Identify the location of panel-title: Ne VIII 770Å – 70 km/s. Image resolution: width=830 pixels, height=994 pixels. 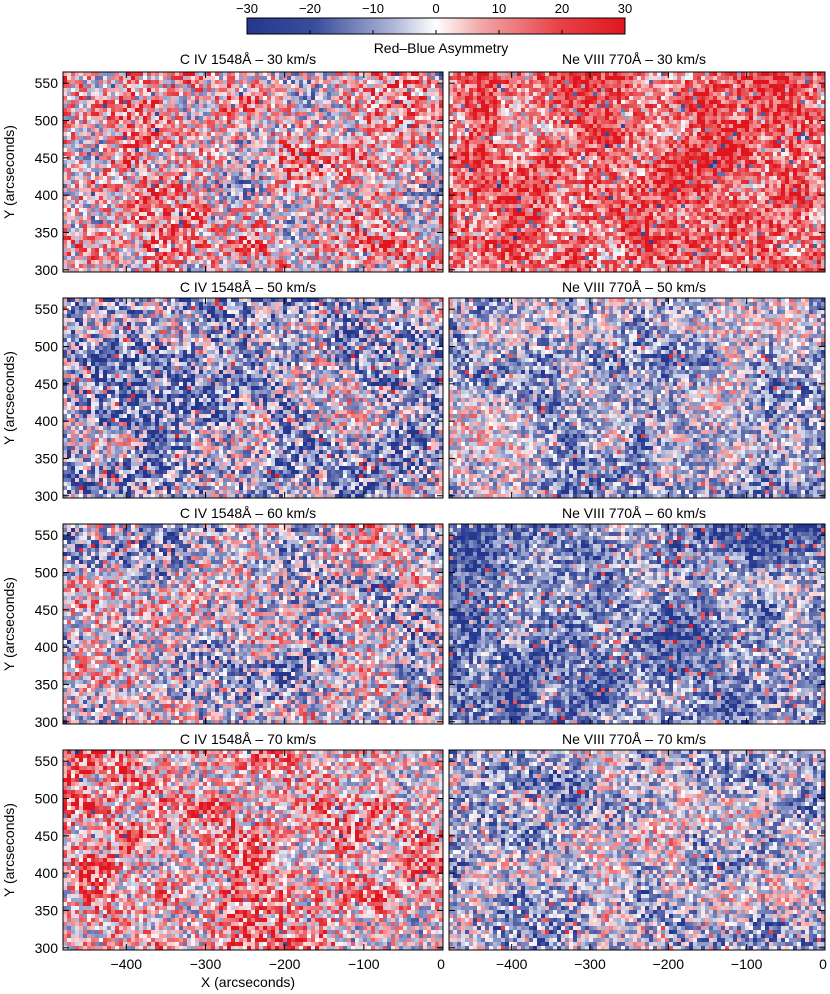
(634, 739).